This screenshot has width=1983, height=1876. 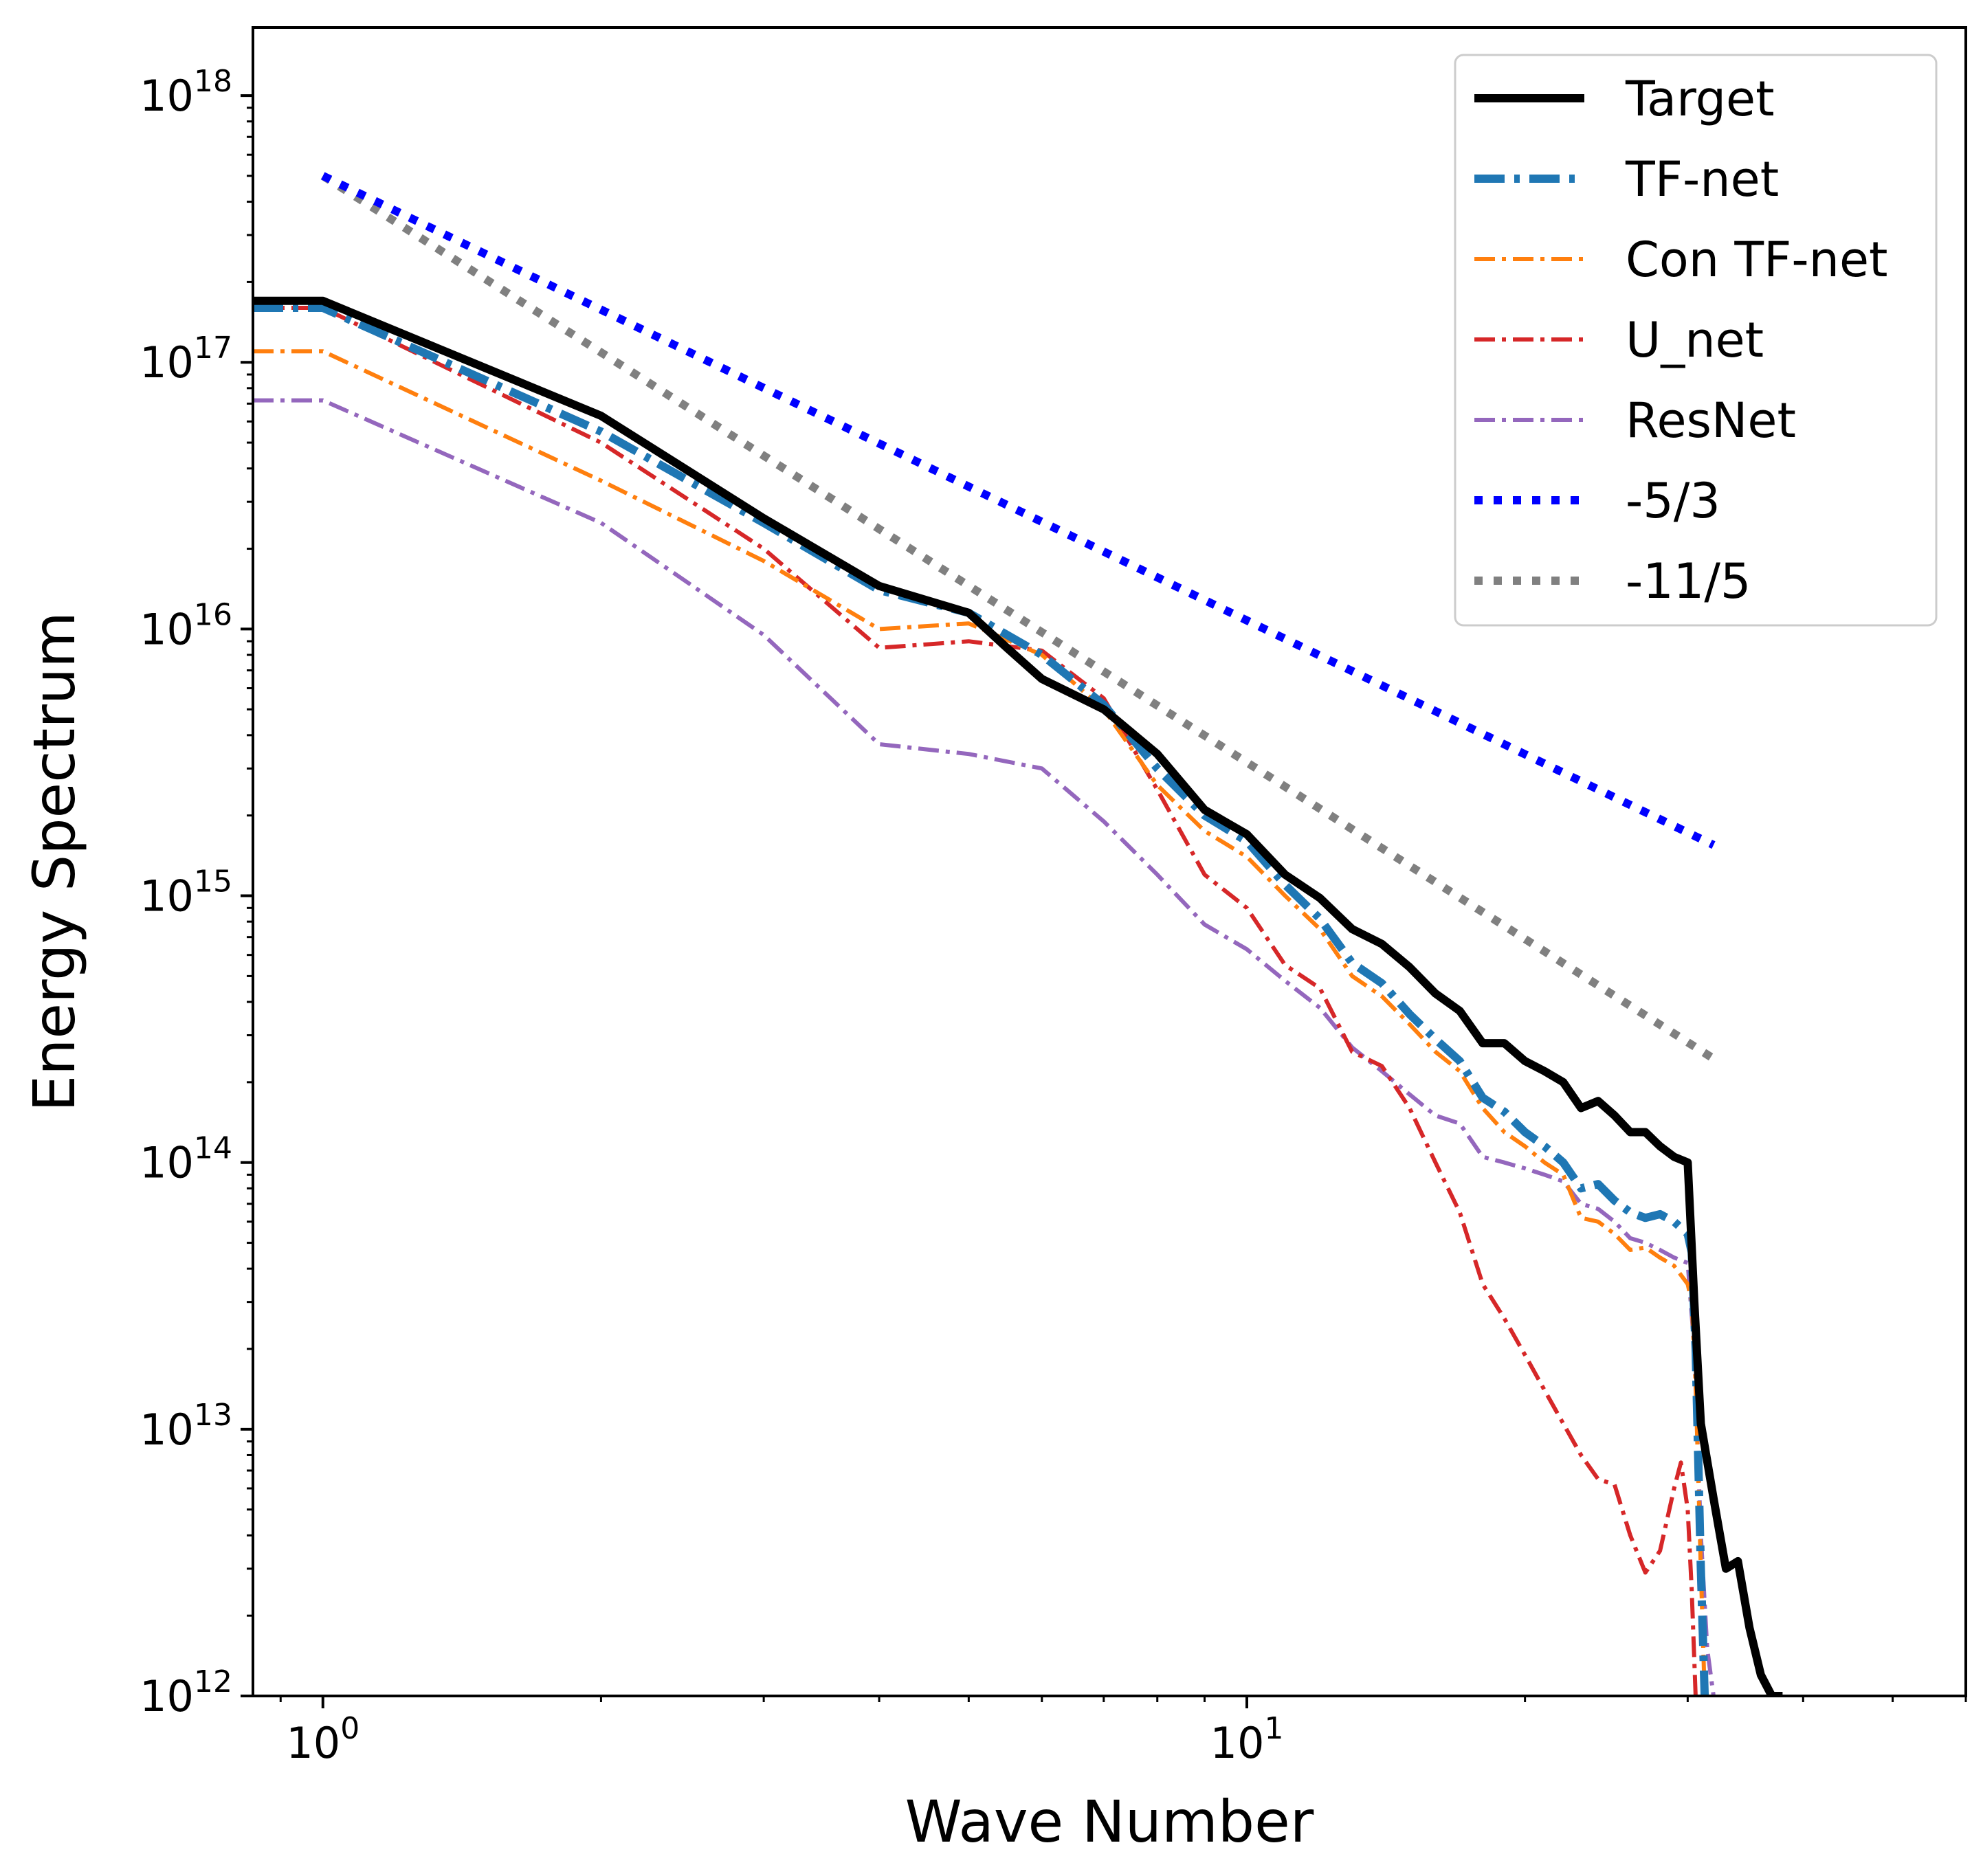 What do you see at coordinates (54, 862) in the screenshot?
I see `y-axis-title: Energy Spectrum` at bounding box center [54, 862].